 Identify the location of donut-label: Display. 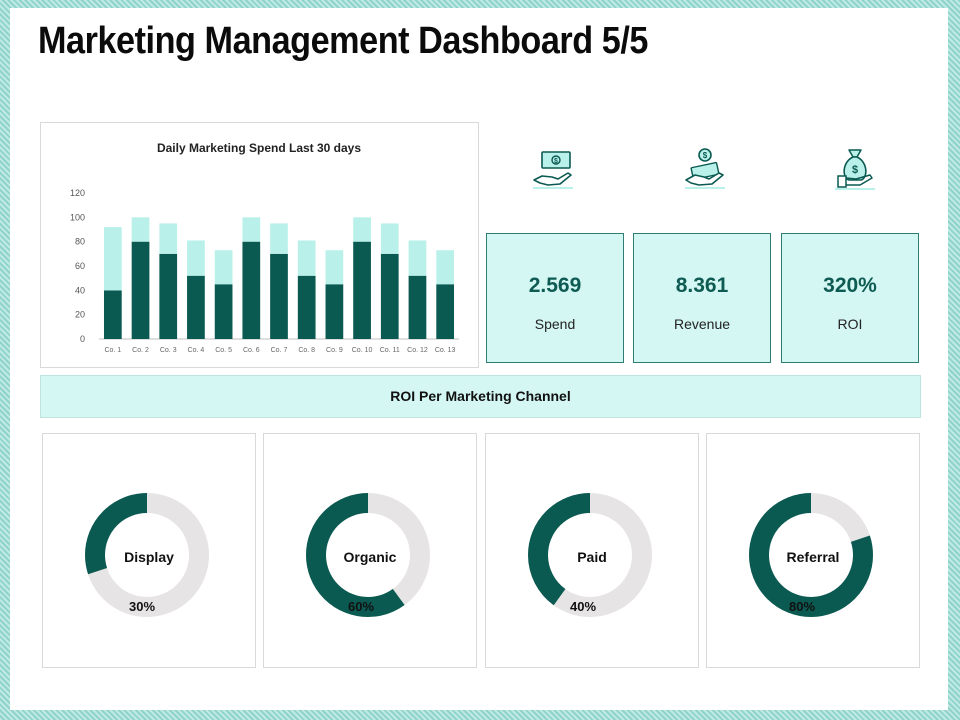
(149, 557).